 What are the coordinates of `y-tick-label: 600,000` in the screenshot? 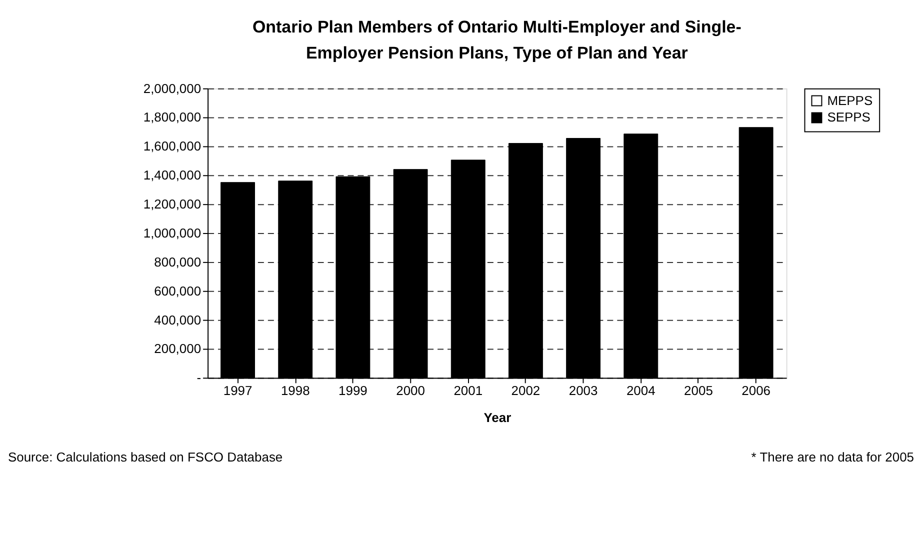 It's located at (178, 290).